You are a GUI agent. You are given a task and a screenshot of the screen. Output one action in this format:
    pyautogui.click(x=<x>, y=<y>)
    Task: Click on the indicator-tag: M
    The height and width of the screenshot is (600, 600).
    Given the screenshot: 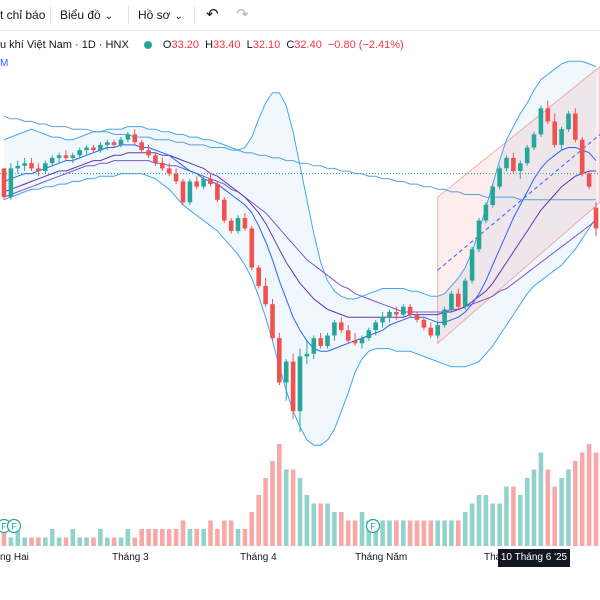 What is the action you would take?
    pyautogui.click(x=4, y=63)
    